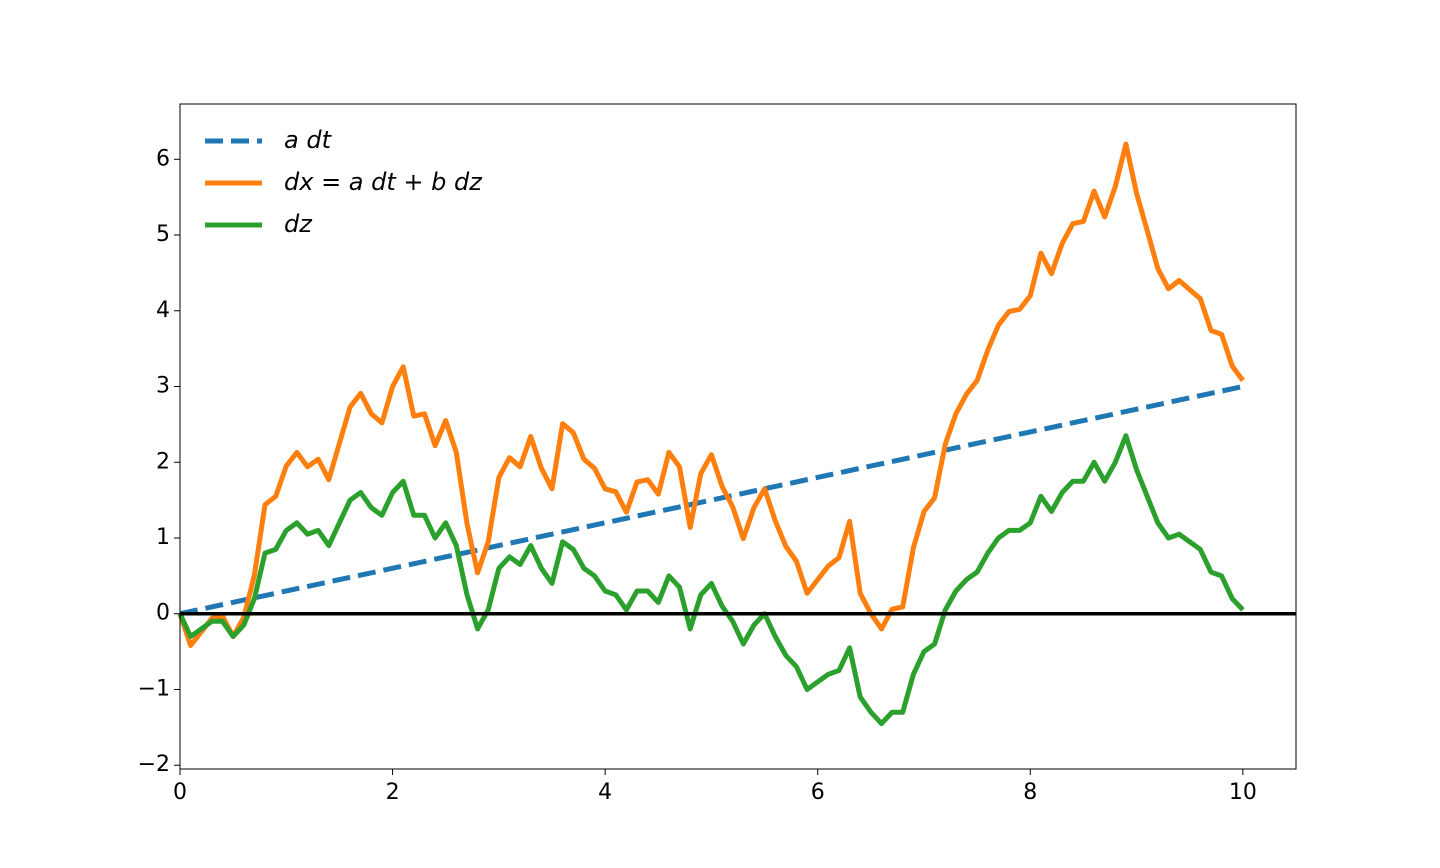 The width and height of the screenshot is (1440, 868). What do you see at coordinates (1243, 792) in the screenshot?
I see `x-tick-label: 10` at bounding box center [1243, 792].